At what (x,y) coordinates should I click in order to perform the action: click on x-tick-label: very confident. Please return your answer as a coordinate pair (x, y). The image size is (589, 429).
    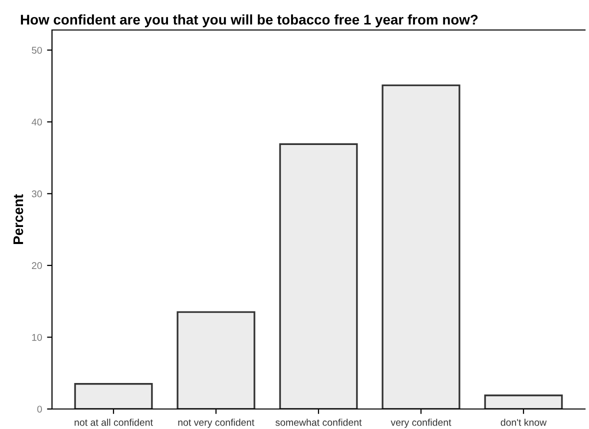
    Looking at the image, I should click on (421, 423).